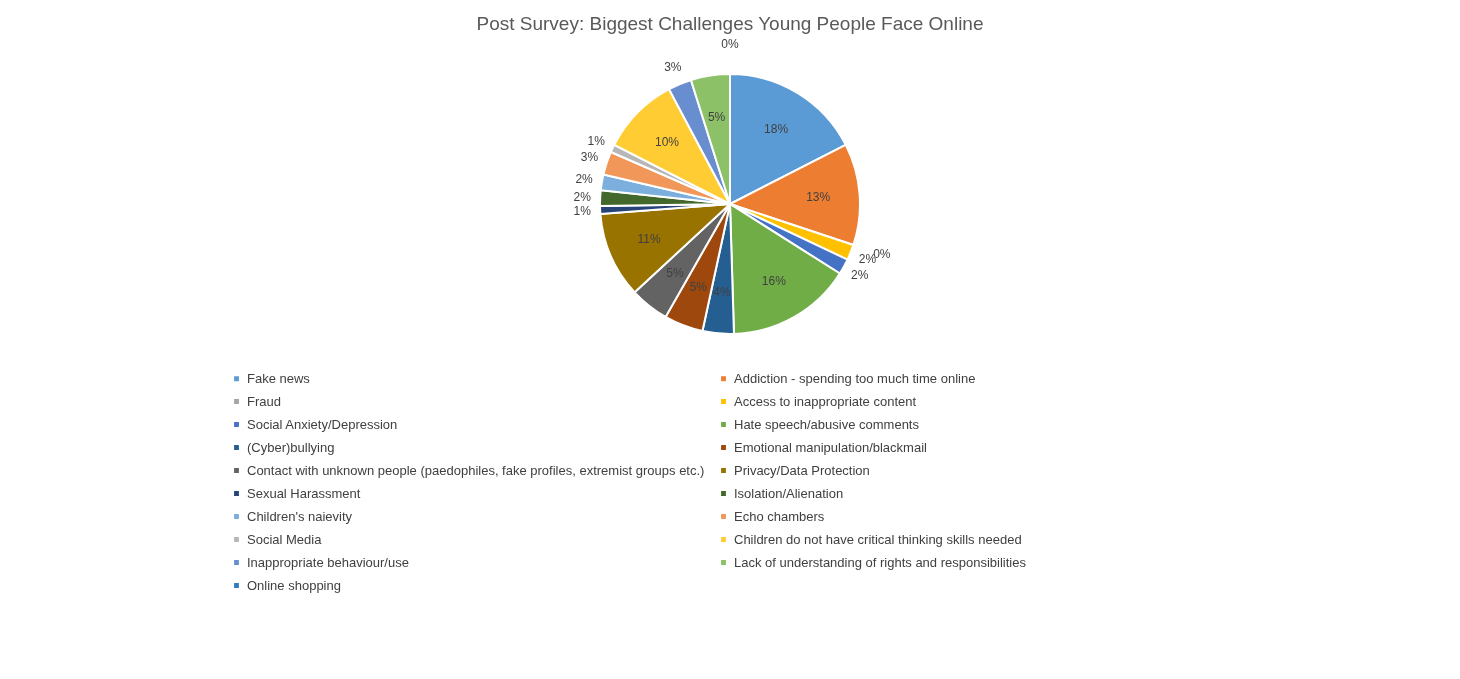  I want to click on legend-label: Access to inappropriate content, so click(825, 401).